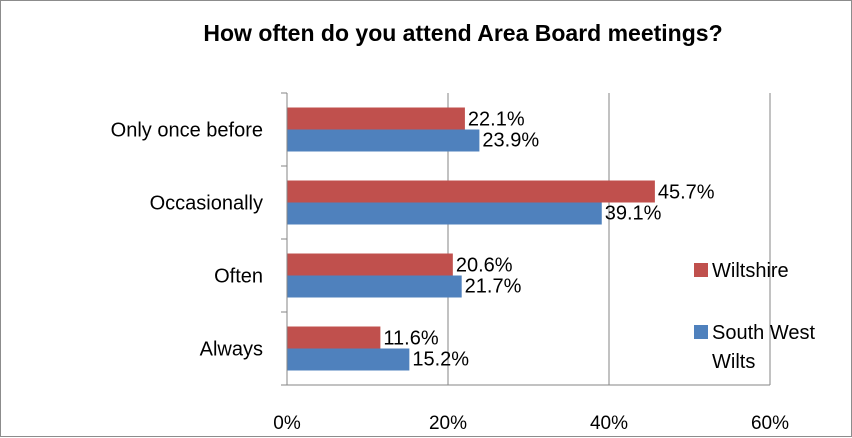 This screenshot has width=852, height=438. Describe the element at coordinates (410, 339) in the screenshot. I see `data-label-wiltshire-always: 11.6%` at that location.